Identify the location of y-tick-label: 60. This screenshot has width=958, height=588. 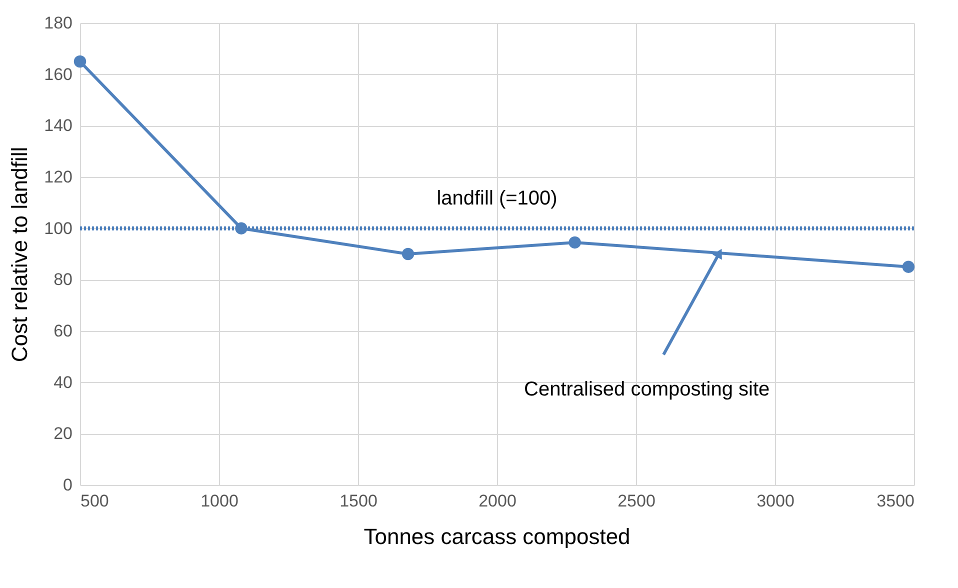
(63, 331).